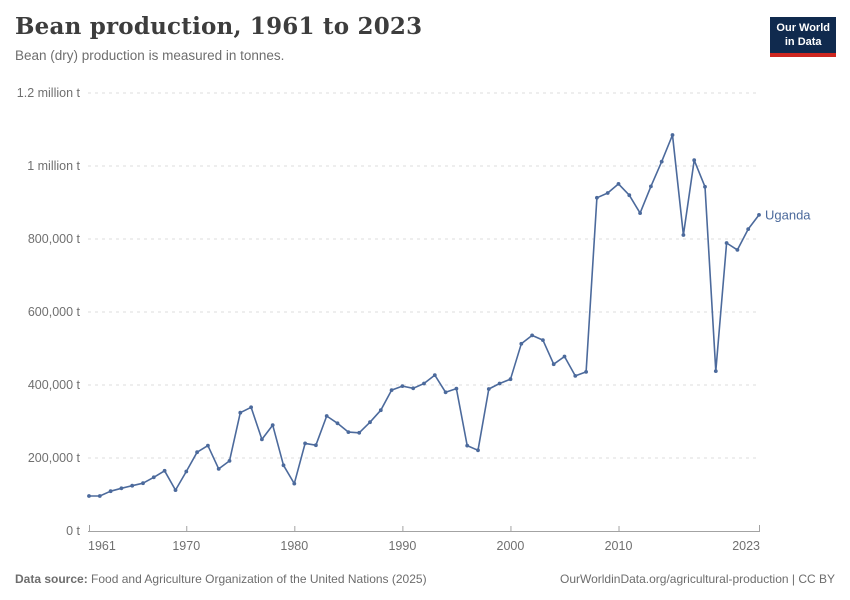  Describe the element at coordinates (186, 546) in the screenshot. I see `x-tick-label: 1970` at that location.